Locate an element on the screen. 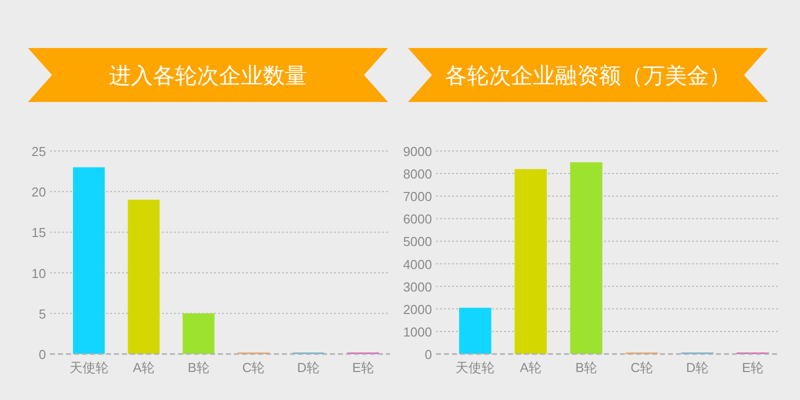 The height and width of the screenshot is (400, 800). y-tick-label: 2000 is located at coordinates (417, 309).